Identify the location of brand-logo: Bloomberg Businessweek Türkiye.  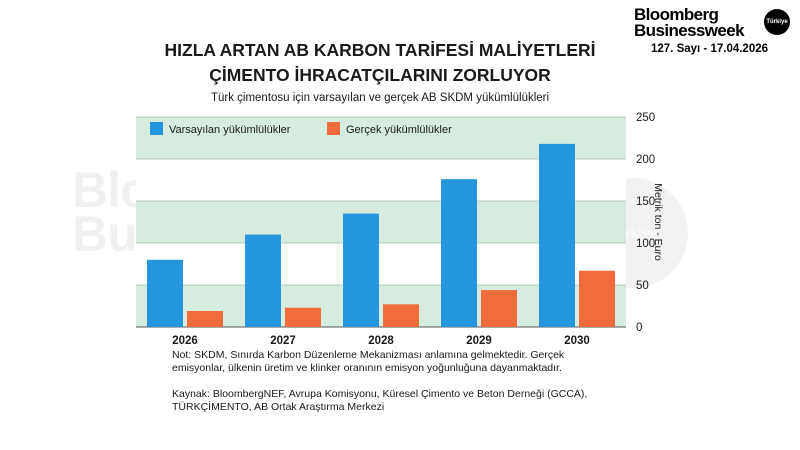
(715, 22).